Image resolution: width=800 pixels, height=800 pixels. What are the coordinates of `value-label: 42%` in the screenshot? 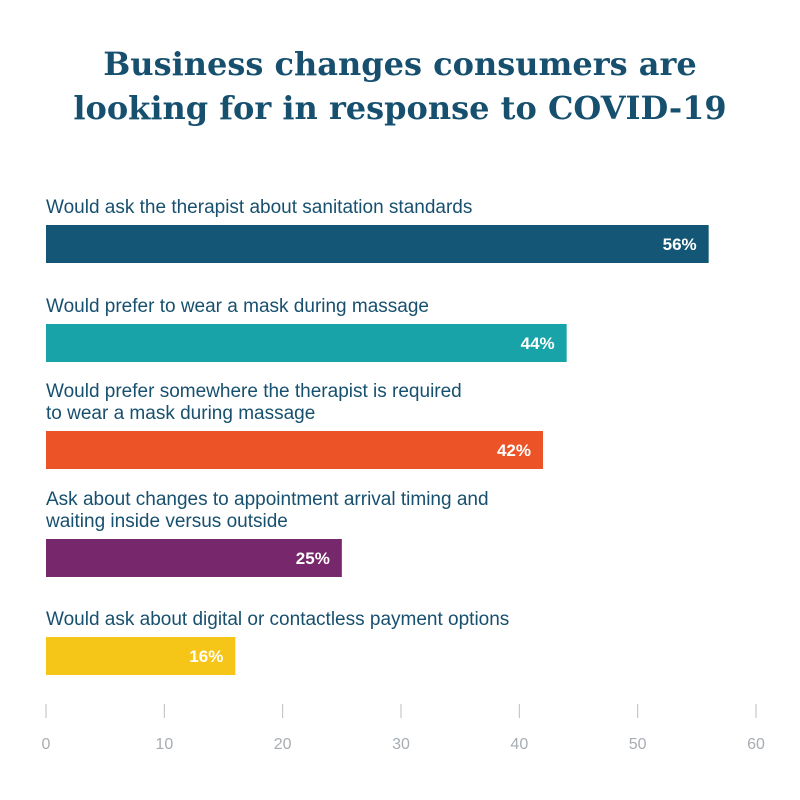 It's located at (514, 450).